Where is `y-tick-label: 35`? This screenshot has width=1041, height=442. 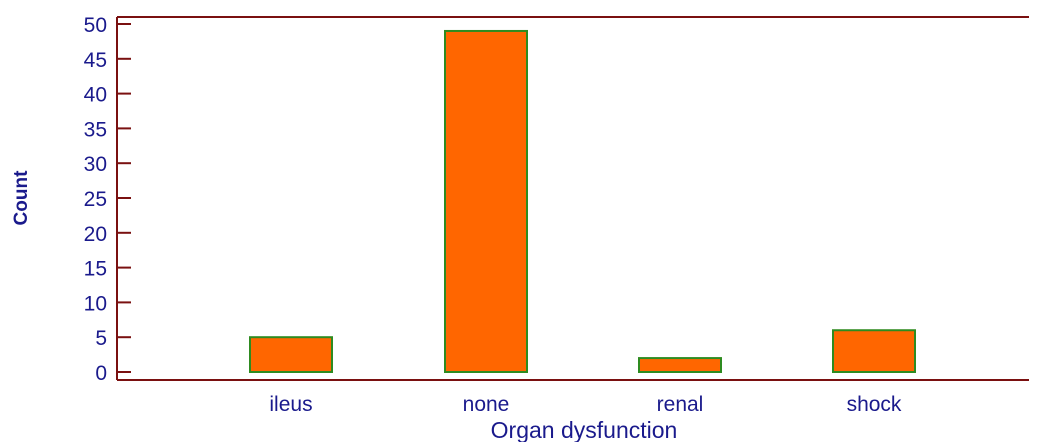
y-tick-label: 35 is located at coordinates (95, 129).